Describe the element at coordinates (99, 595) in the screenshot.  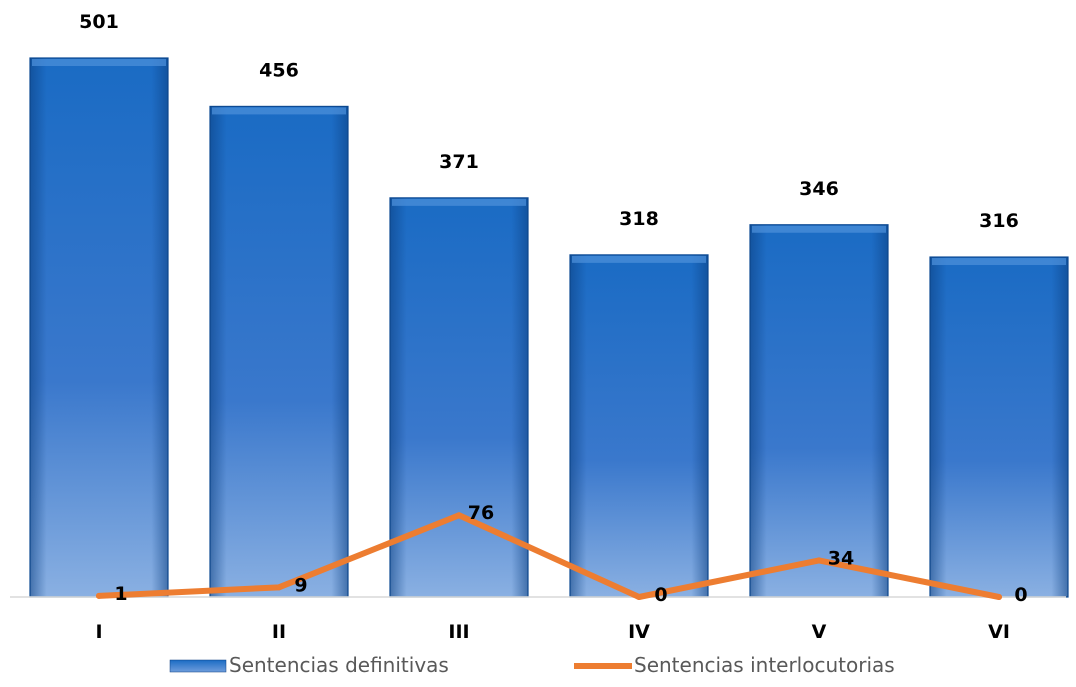
I see `line-point-I` at that location.